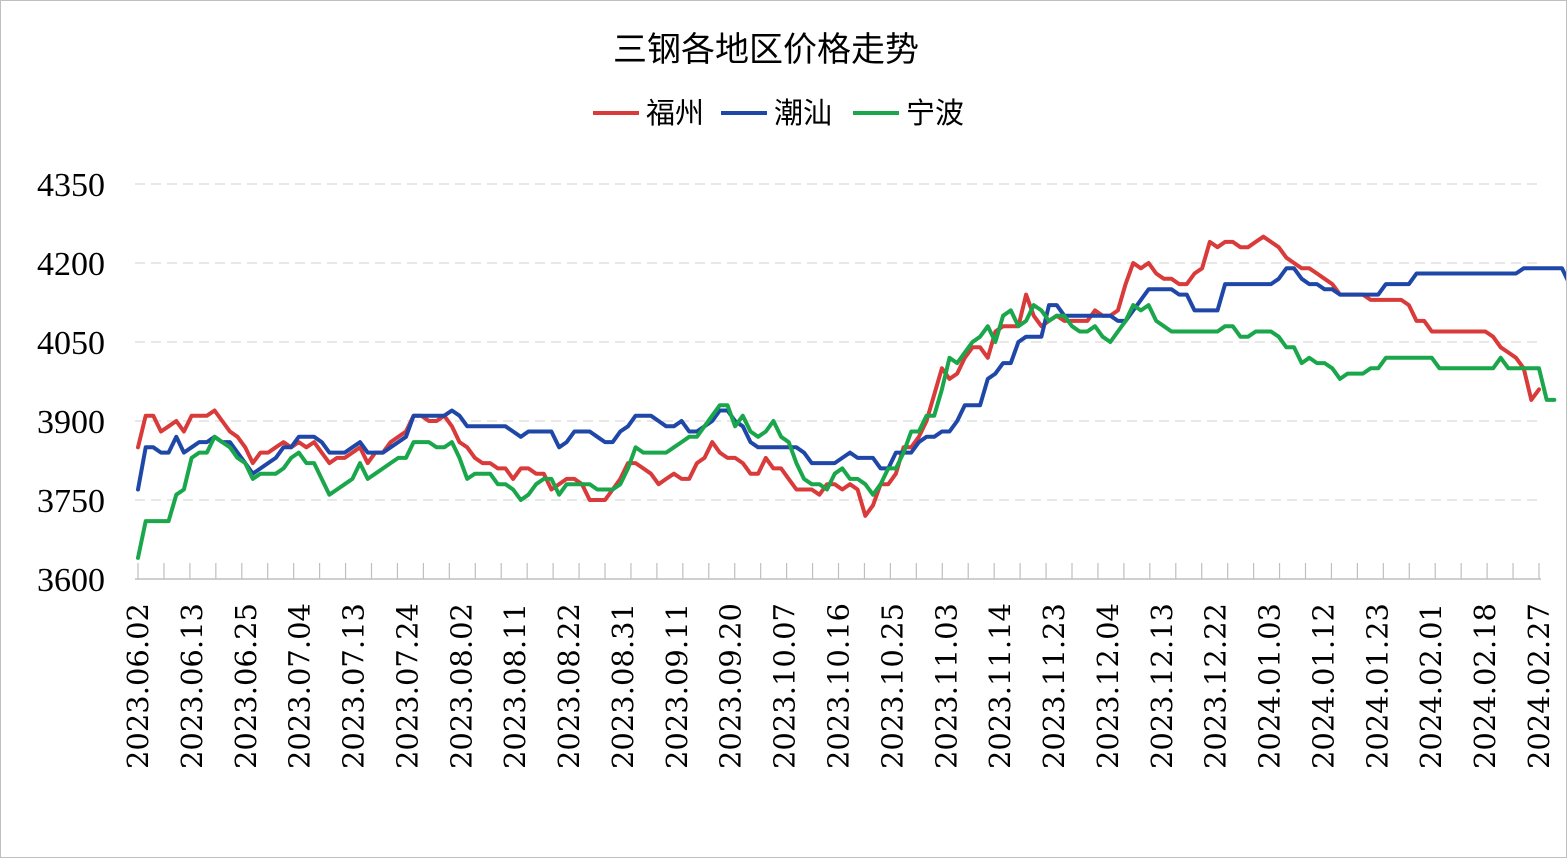 The height and width of the screenshot is (858, 1567). What do you see at coordinates (623, 686) in the screenshot?
I see `x-tick-label: 2023.08.31` at bounding box center [623, 686].